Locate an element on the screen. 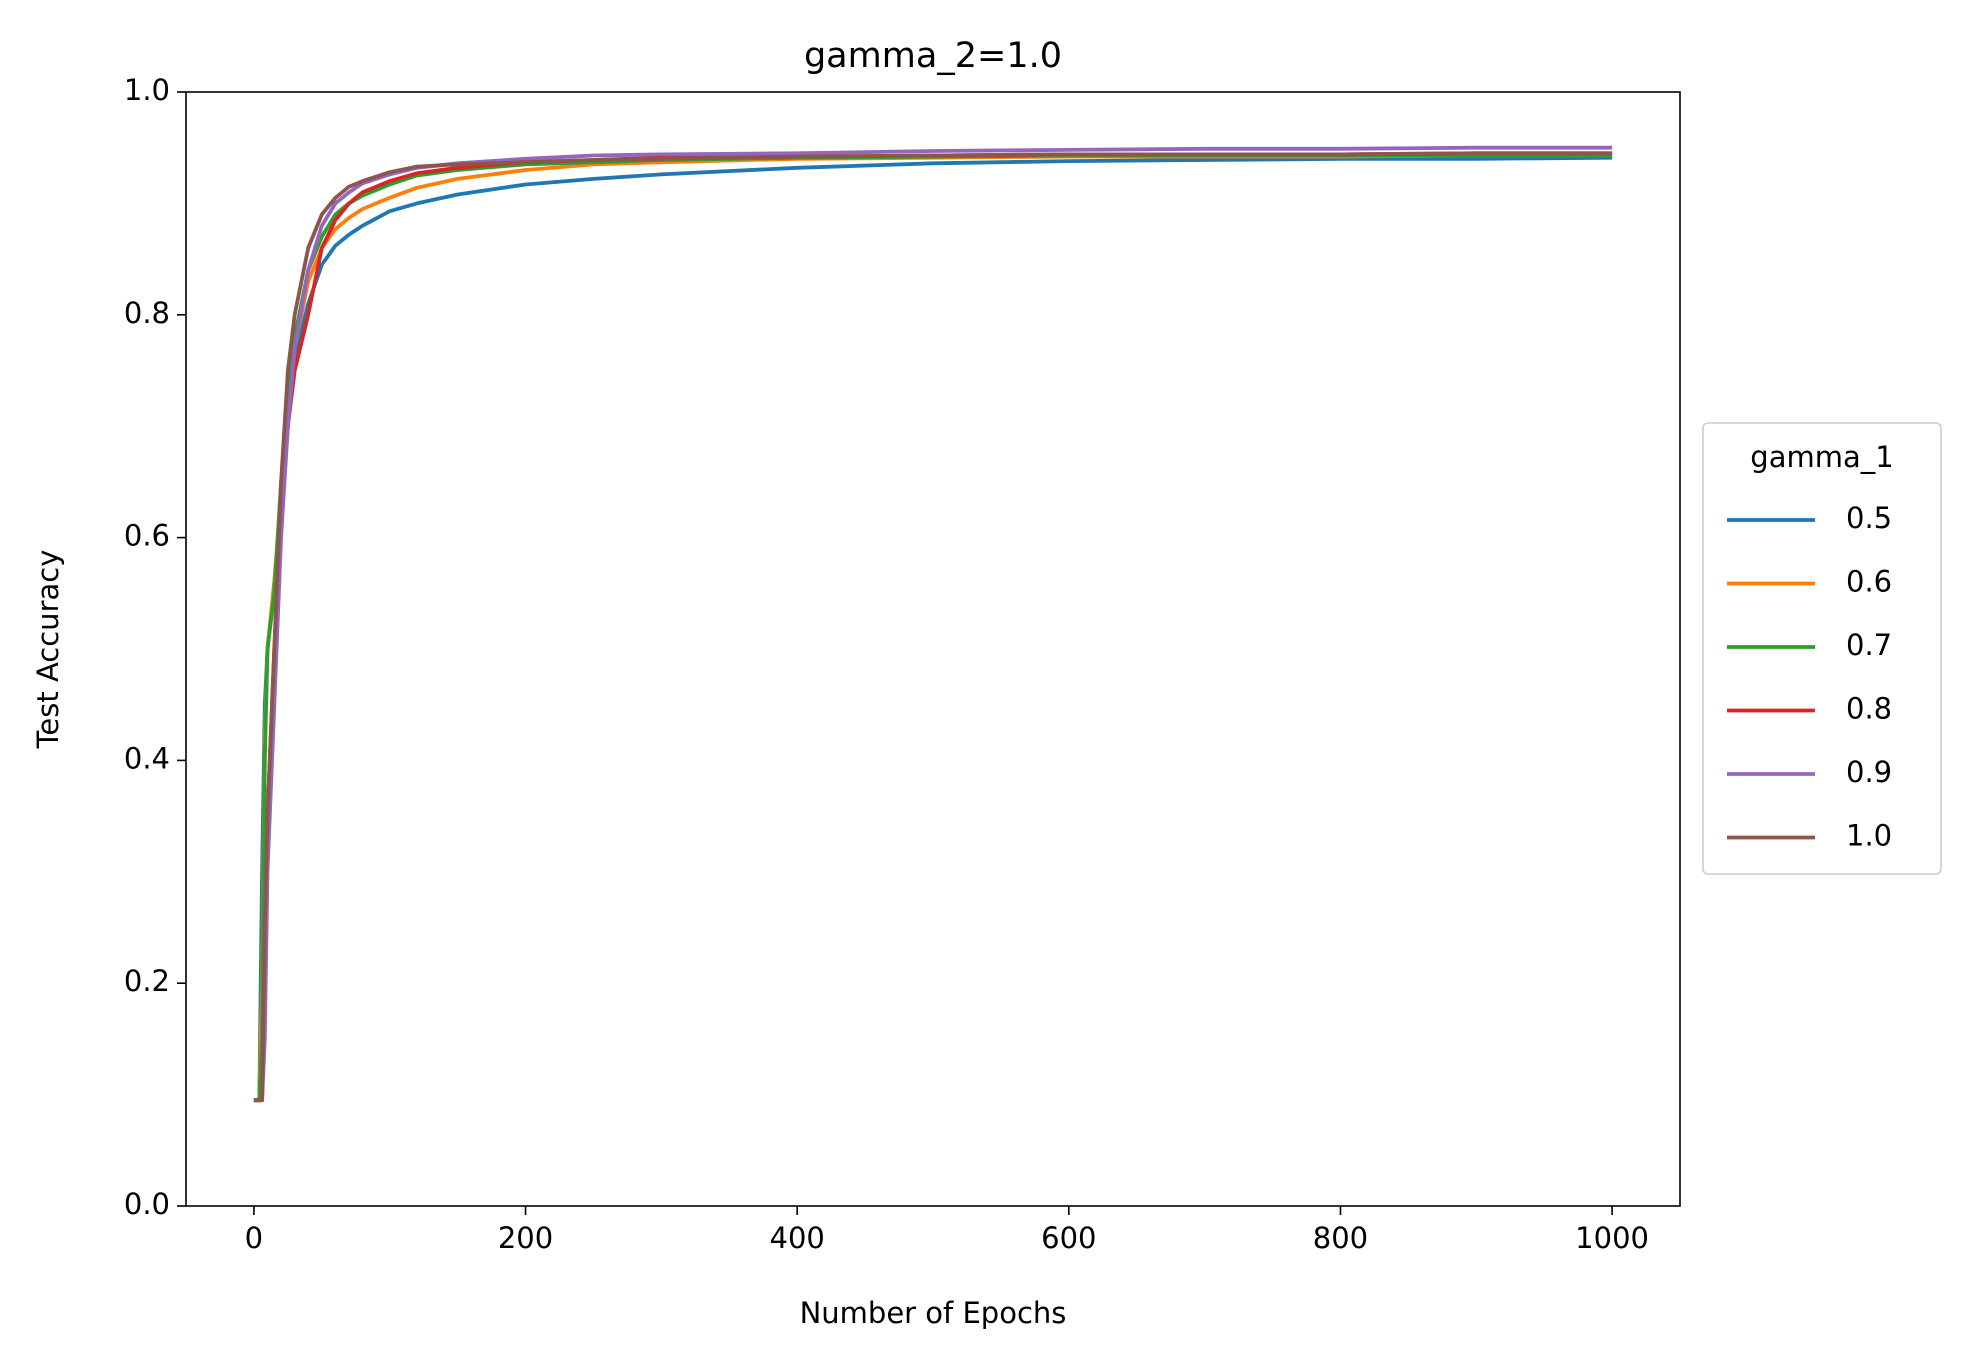  y-tick-label: 1.0 is located at coordinates (147, 90).